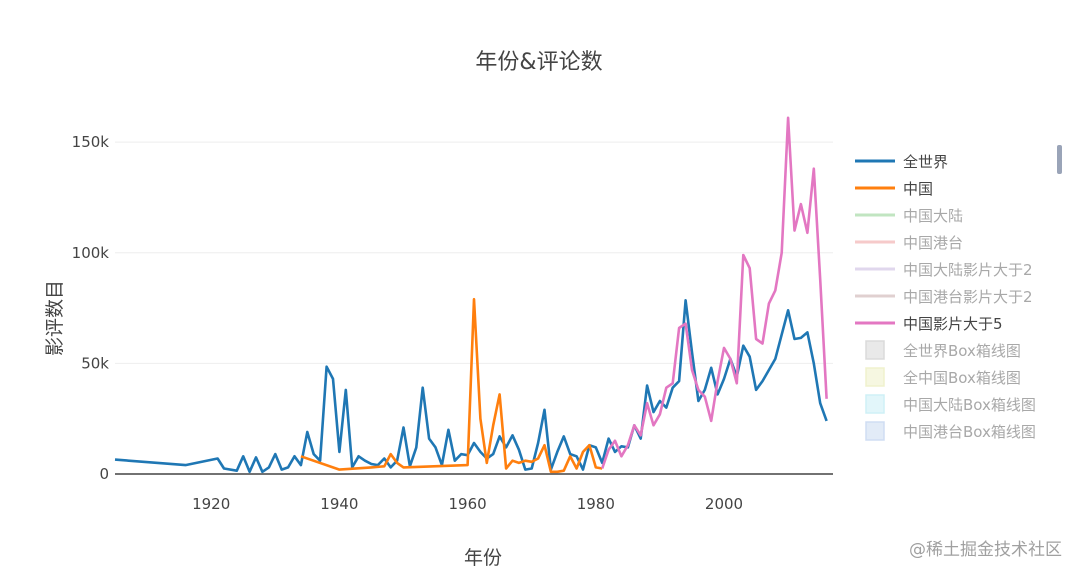 Image resolution: width=1080 pixels, height=578 pixels. Describe the element at coordinates (943, 377) in the screenshot. I see `legend-item: 全中国Box箱线图` at that location.